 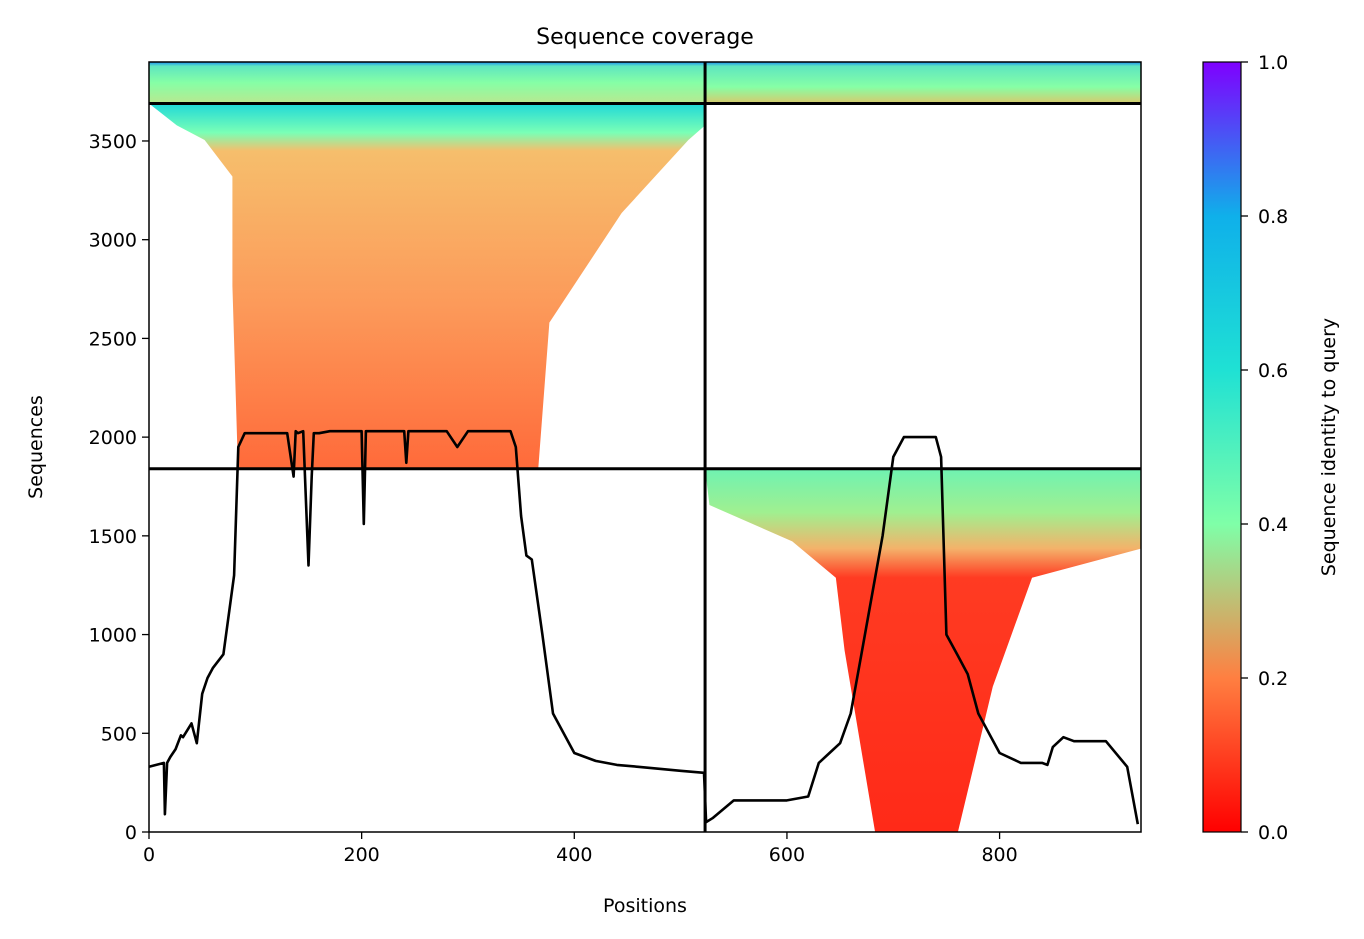 What do you see at coordinates (113, 636) in the screenshot?
I see `y-tick-label: 1000` at bounding box center [113, 636].